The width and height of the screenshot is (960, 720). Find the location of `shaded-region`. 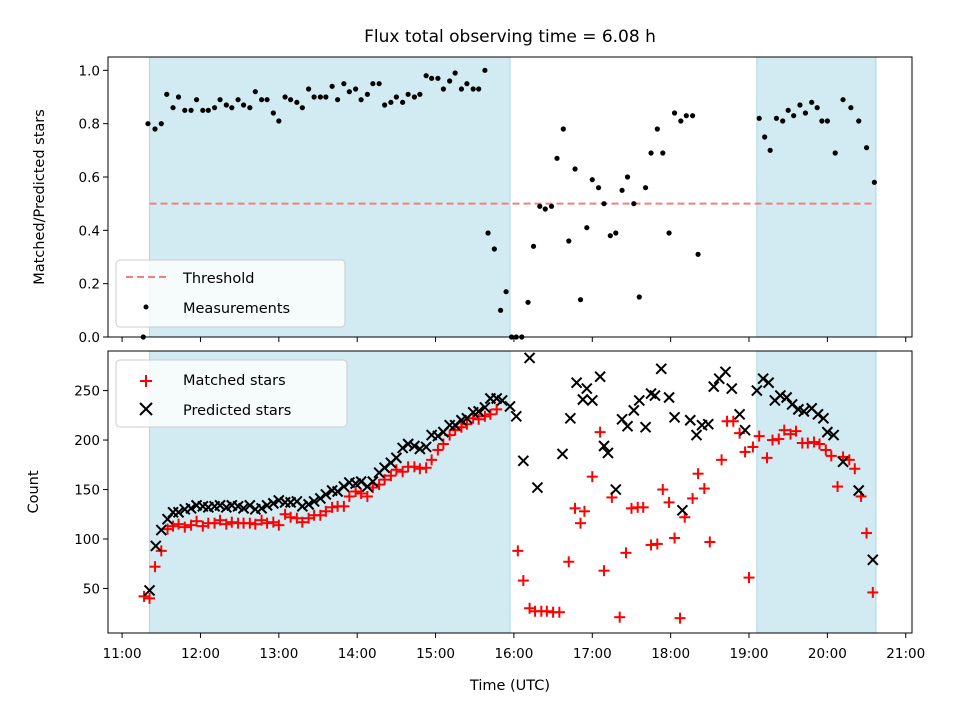

shaded-region is located at coordinates (816, 197).